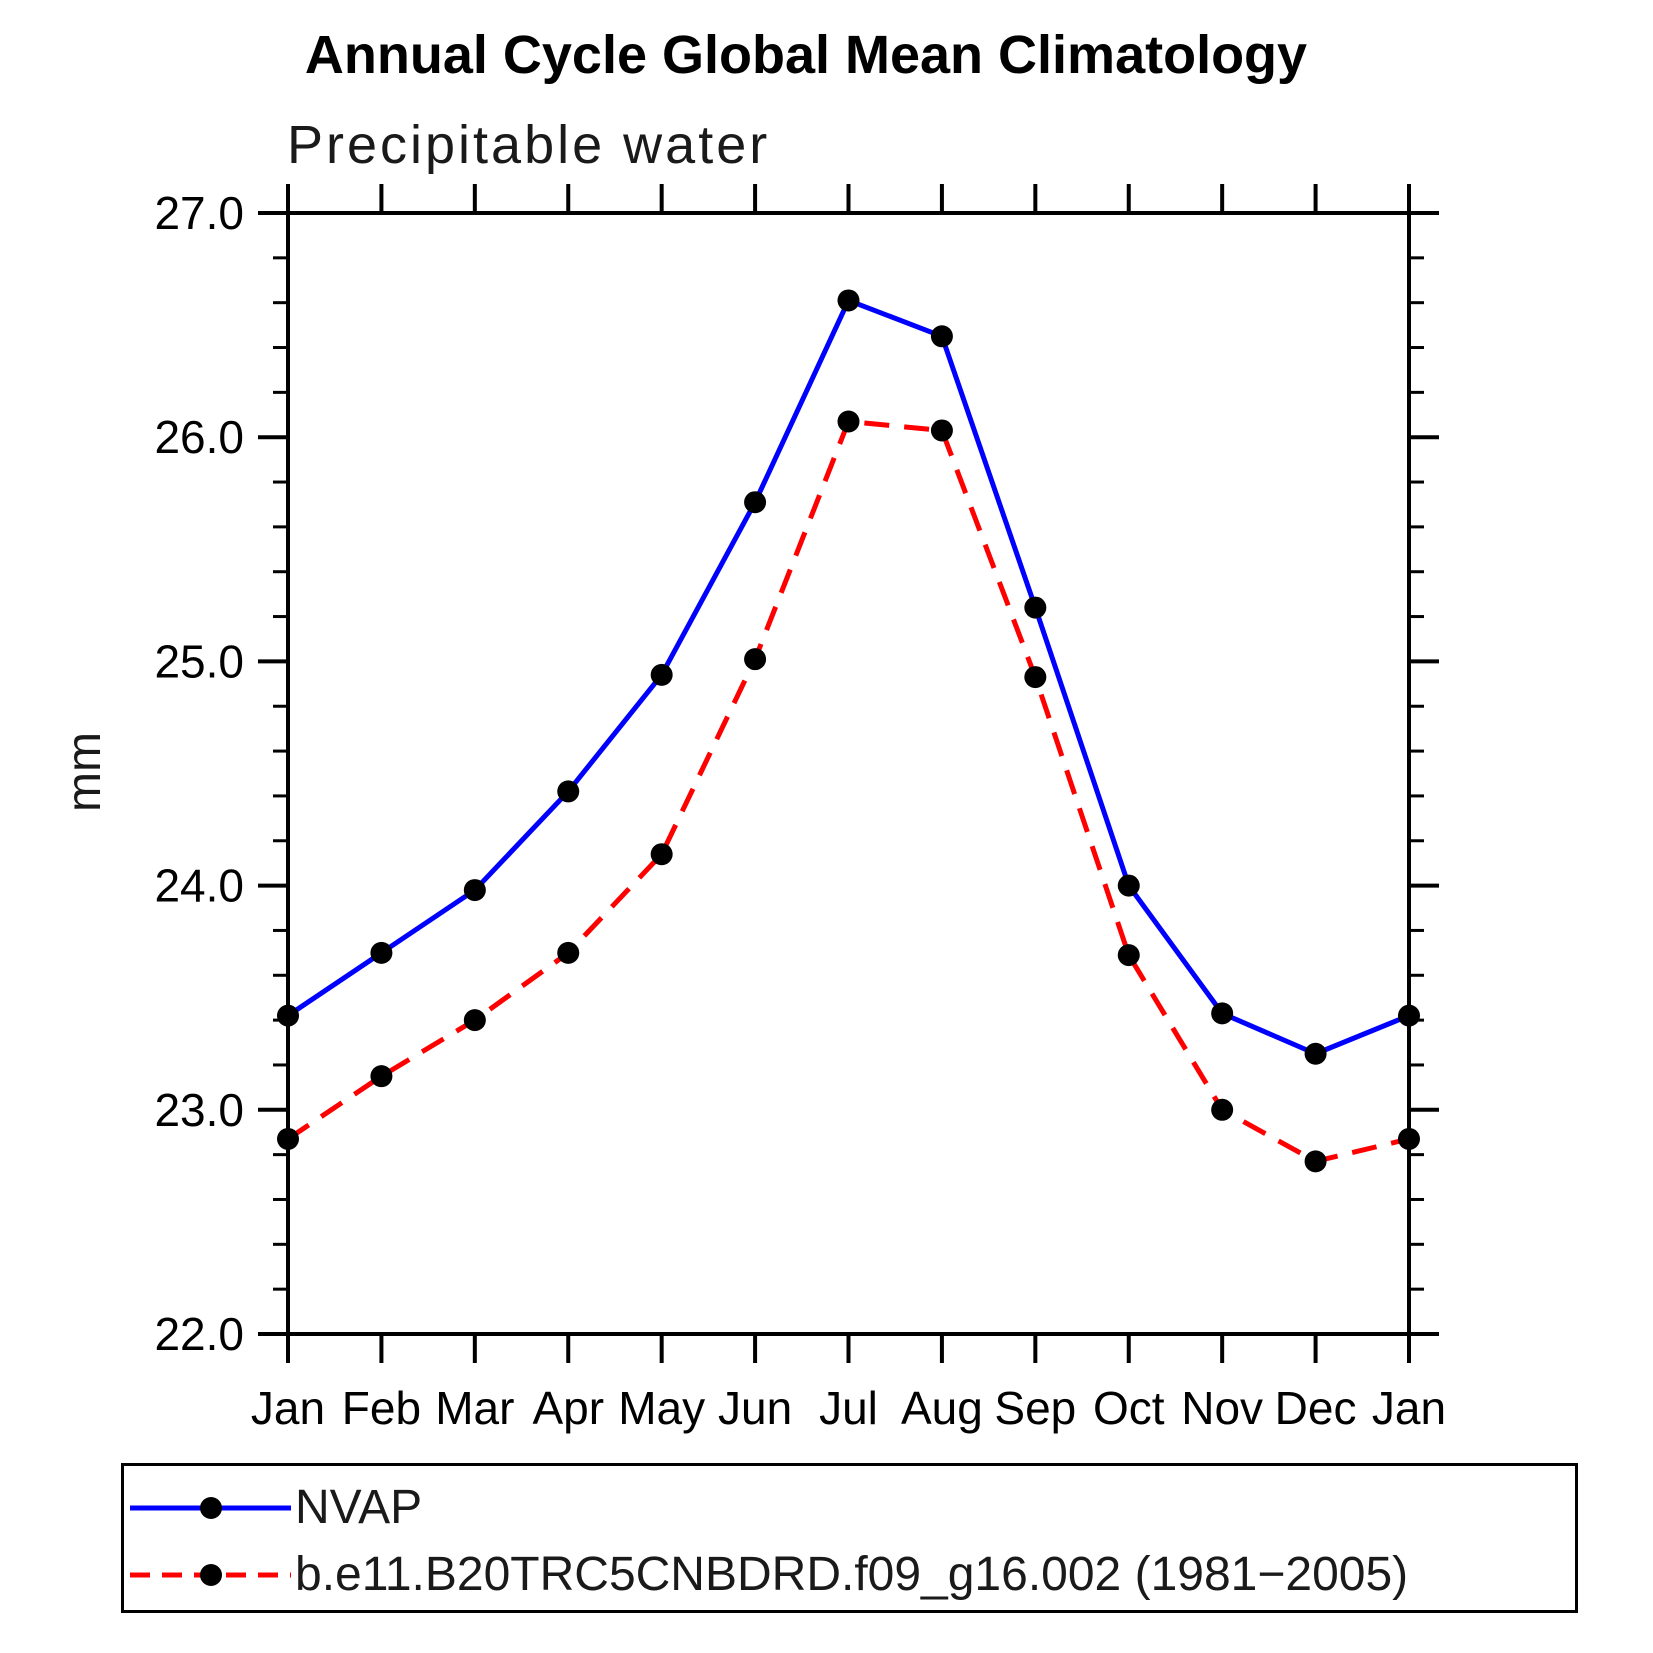  What do you see at coordinates (199, 886) in the screenshot?
I see `y-tick-label: 24.0` at bounding box center [199, 886].